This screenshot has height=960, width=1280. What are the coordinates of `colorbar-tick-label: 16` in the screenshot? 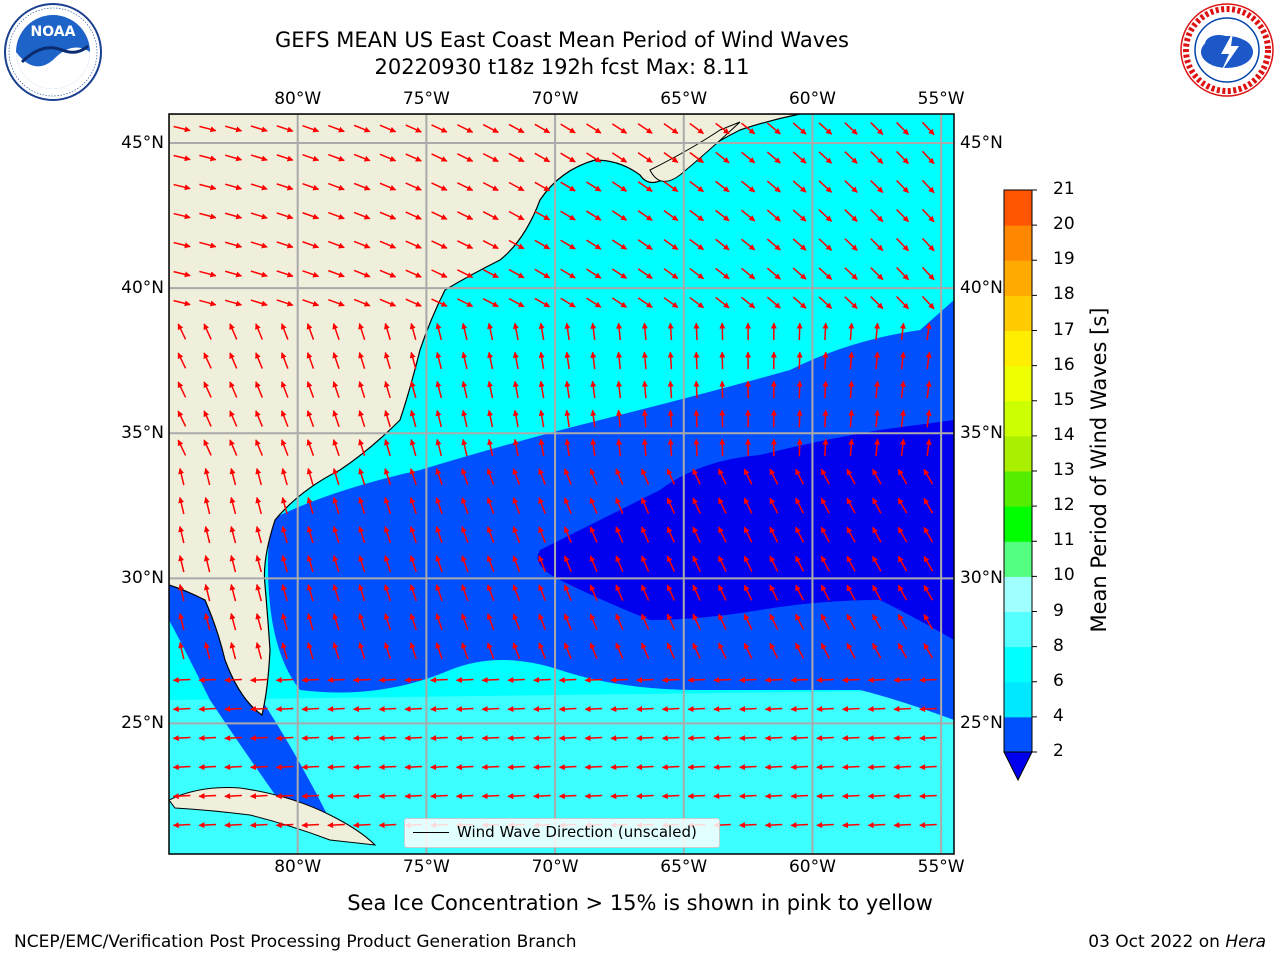 It's located at (1064, 364).